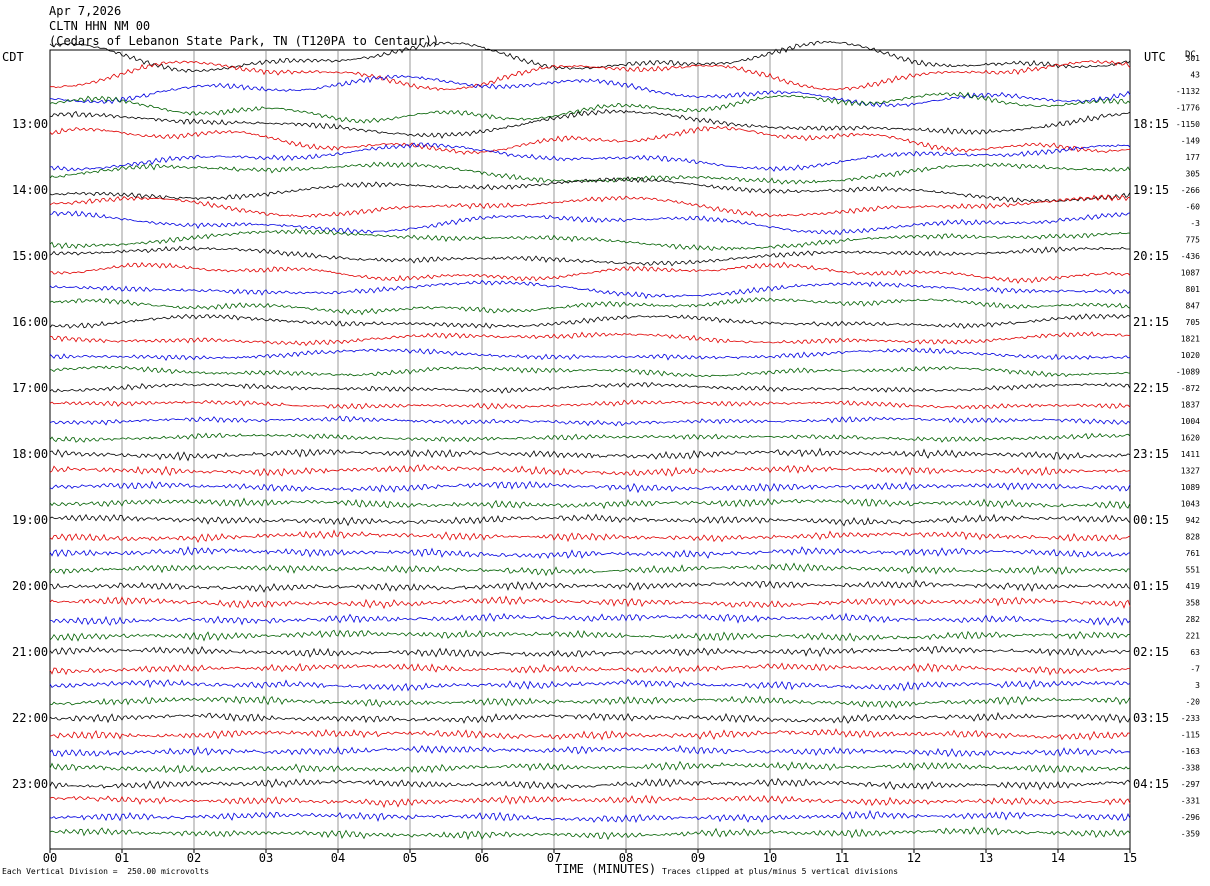 This screenshot has height=886, width=1210. Describe the element at coordinates (1193, 603) in the screenshot. I see `dc-offset-value: 358` at that location.